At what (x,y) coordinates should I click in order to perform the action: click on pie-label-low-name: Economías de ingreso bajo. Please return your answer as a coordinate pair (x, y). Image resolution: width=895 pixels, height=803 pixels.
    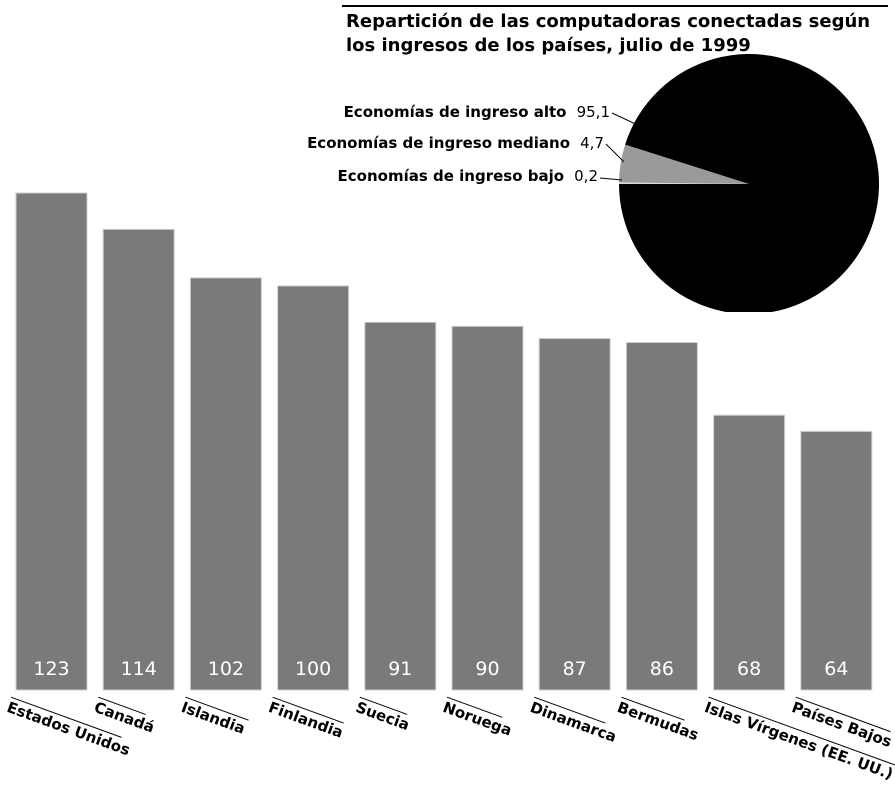
    Looking at the image, I should click on (451, 176).